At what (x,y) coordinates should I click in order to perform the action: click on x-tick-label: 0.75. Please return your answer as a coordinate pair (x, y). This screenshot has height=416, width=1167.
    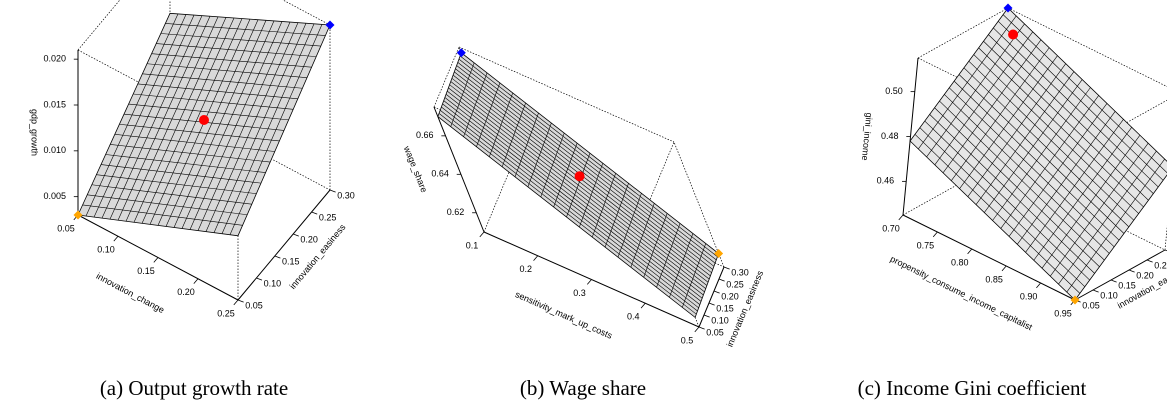
    Looking at the image, I should click on (926, 245).